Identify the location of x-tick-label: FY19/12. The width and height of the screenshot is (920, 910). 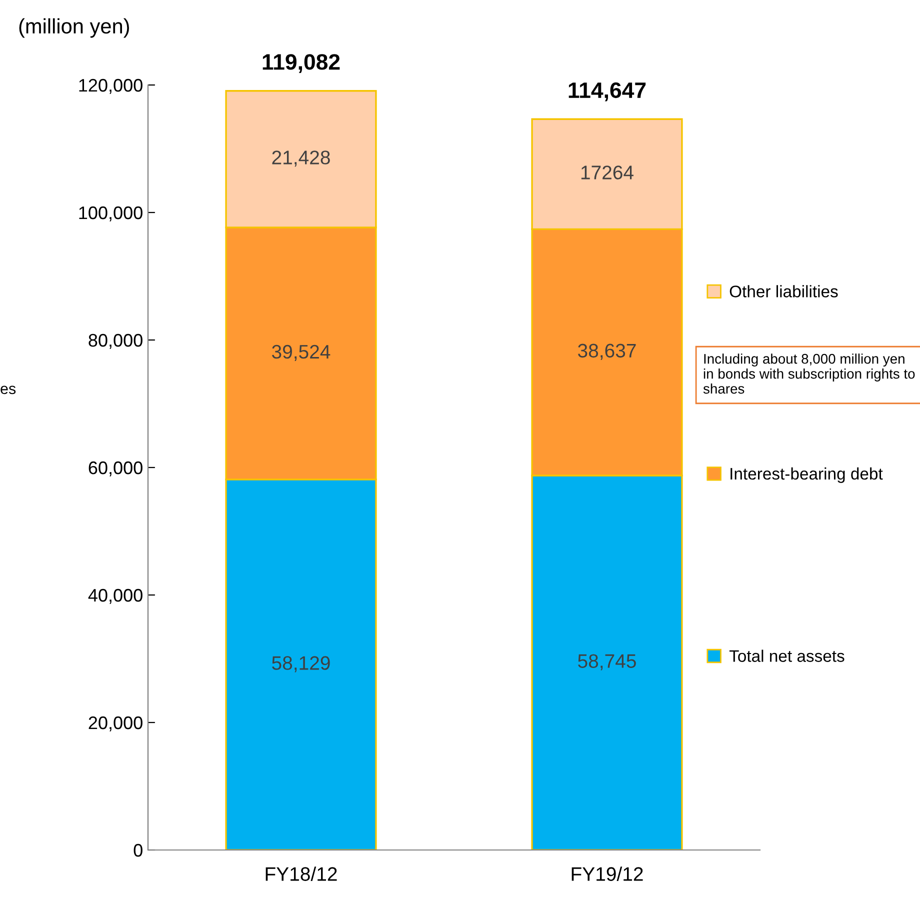
(607, 873).